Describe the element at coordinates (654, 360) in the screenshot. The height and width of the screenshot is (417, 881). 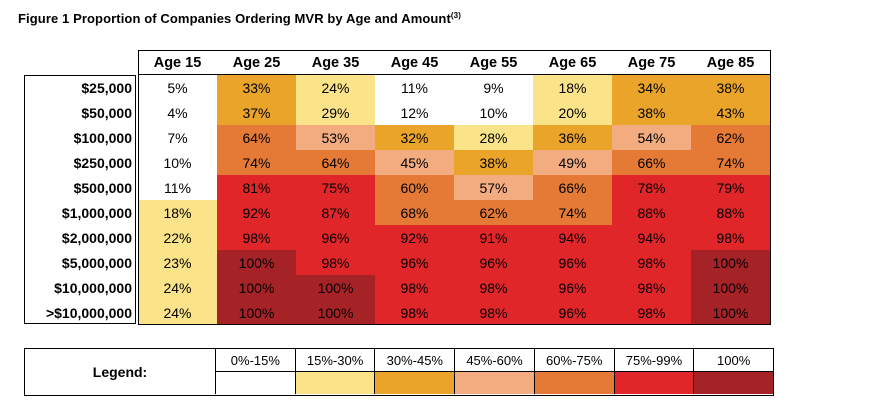
I see `legend-item-text: 75%-99%` at that location.